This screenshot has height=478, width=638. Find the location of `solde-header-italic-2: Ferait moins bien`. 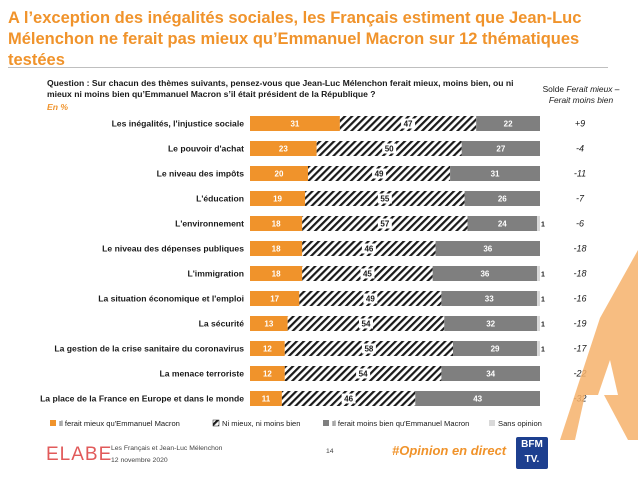

solde-header-italic-2: Ferait moins bien is located at coordinates (581, 100).